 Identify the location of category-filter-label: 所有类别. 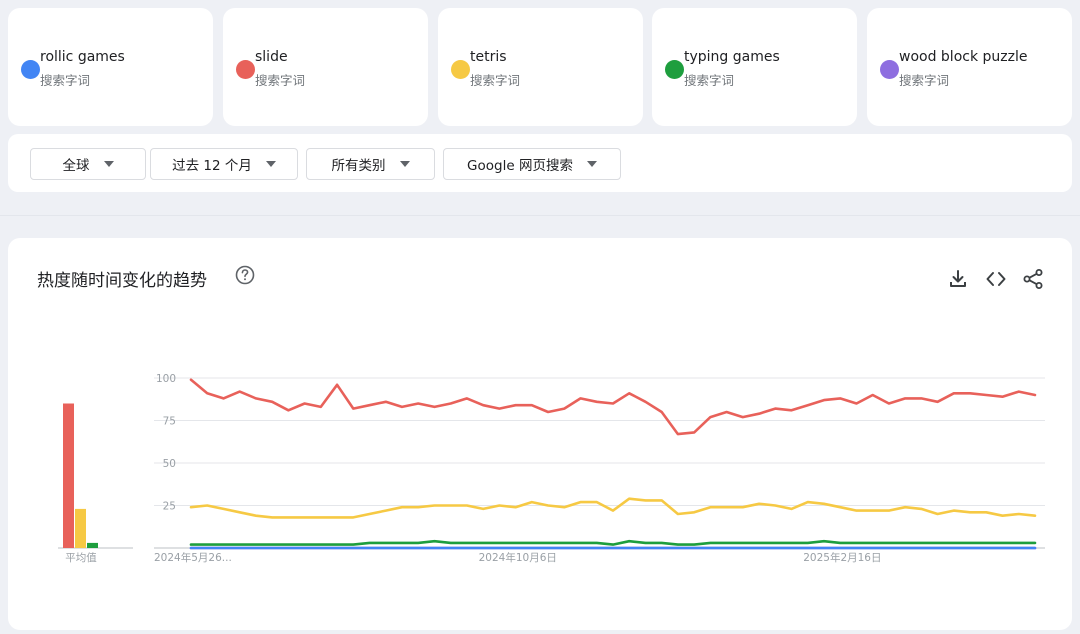
(358, 166).